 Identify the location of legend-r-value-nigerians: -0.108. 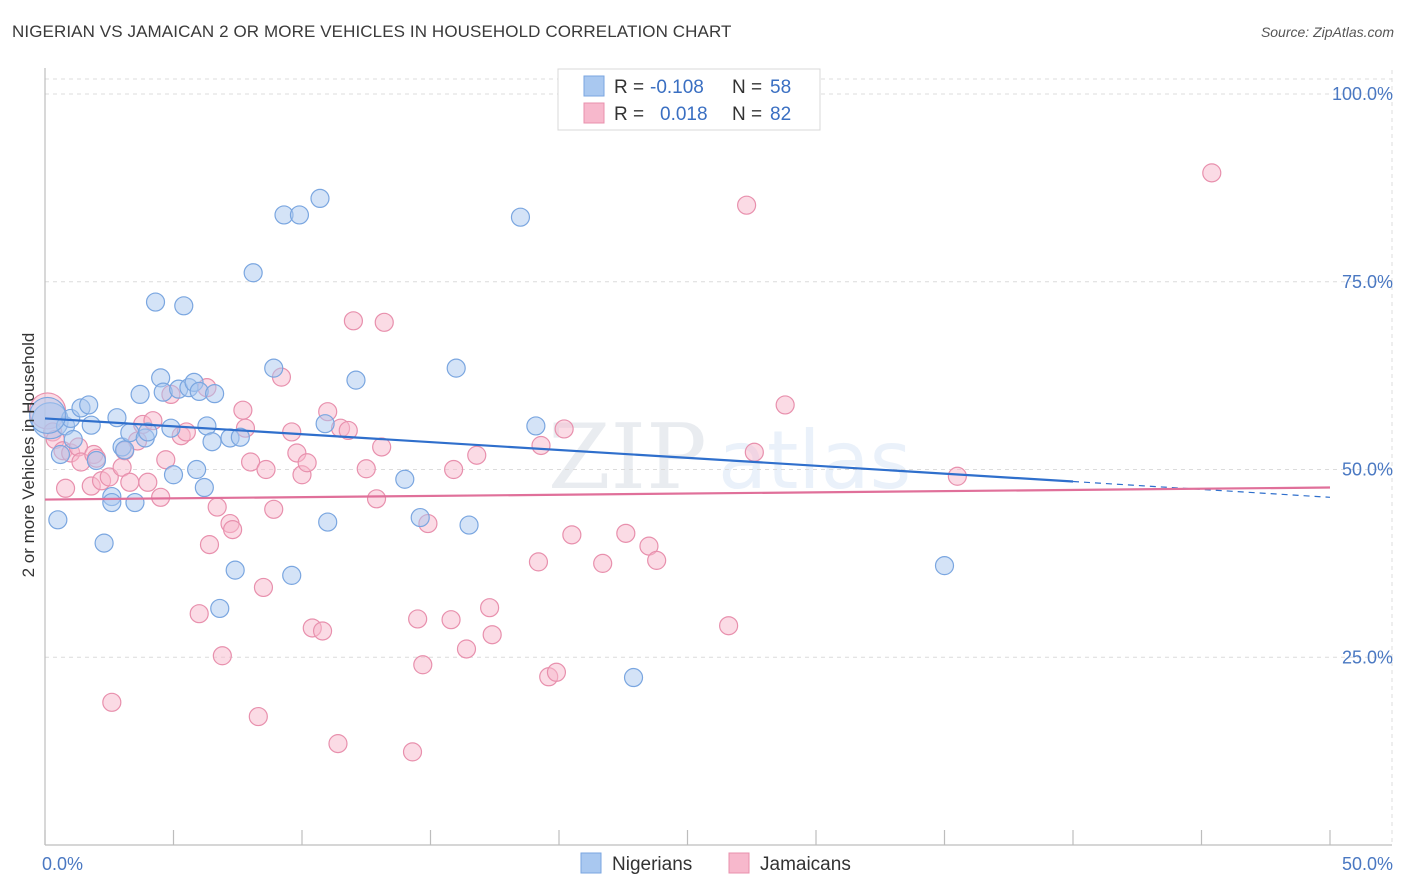
(677, 87).